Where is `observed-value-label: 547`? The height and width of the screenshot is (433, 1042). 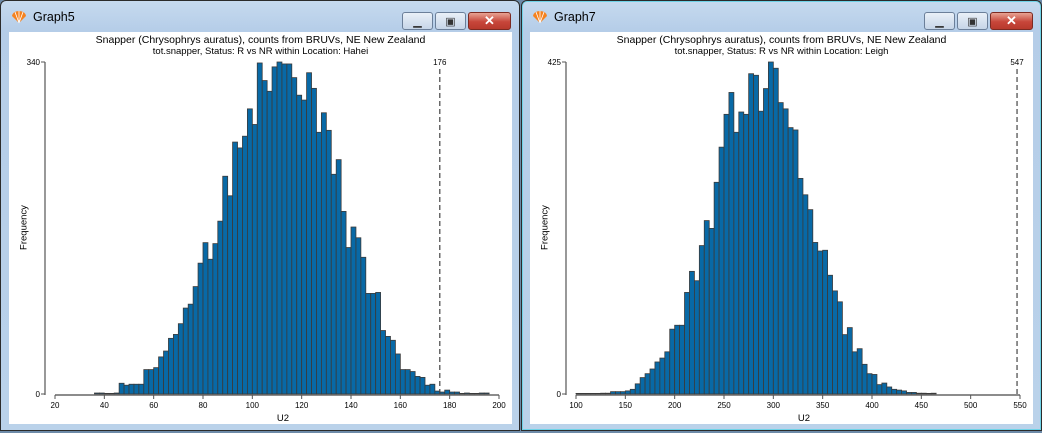
observed-value-label: 547 is located at coordinates (1017, 62).